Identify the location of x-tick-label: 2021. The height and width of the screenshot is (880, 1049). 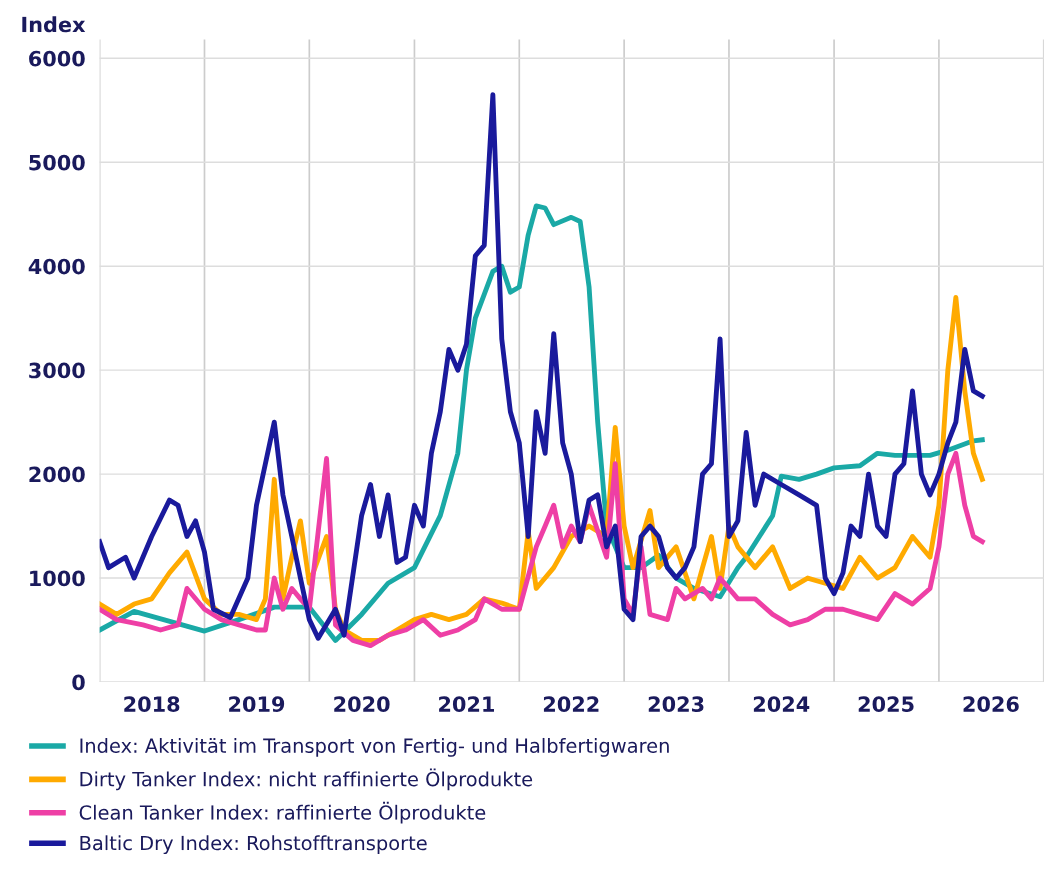
(466, 704).